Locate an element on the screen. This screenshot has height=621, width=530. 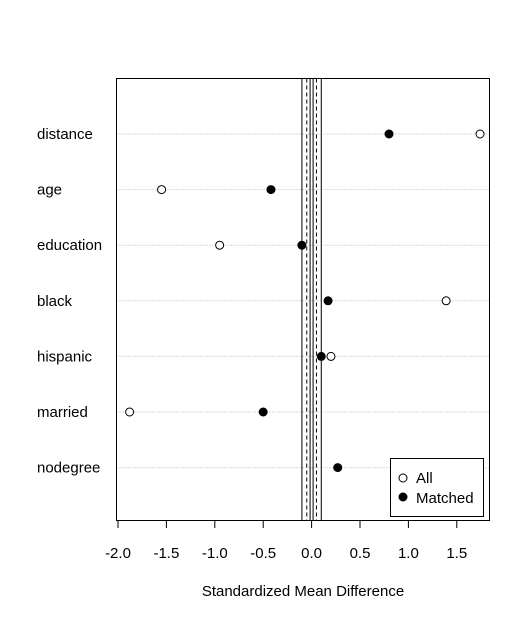
legend-label-all: All is located at coordinates (424, 478).